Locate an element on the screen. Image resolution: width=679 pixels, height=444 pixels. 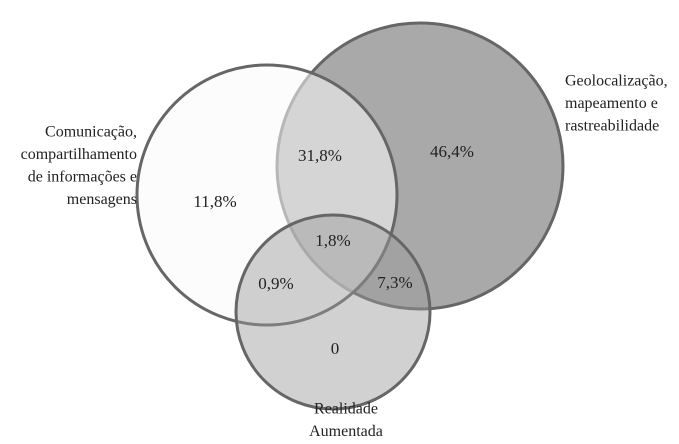
region-label: 0 is located at coordinates (335, 348).